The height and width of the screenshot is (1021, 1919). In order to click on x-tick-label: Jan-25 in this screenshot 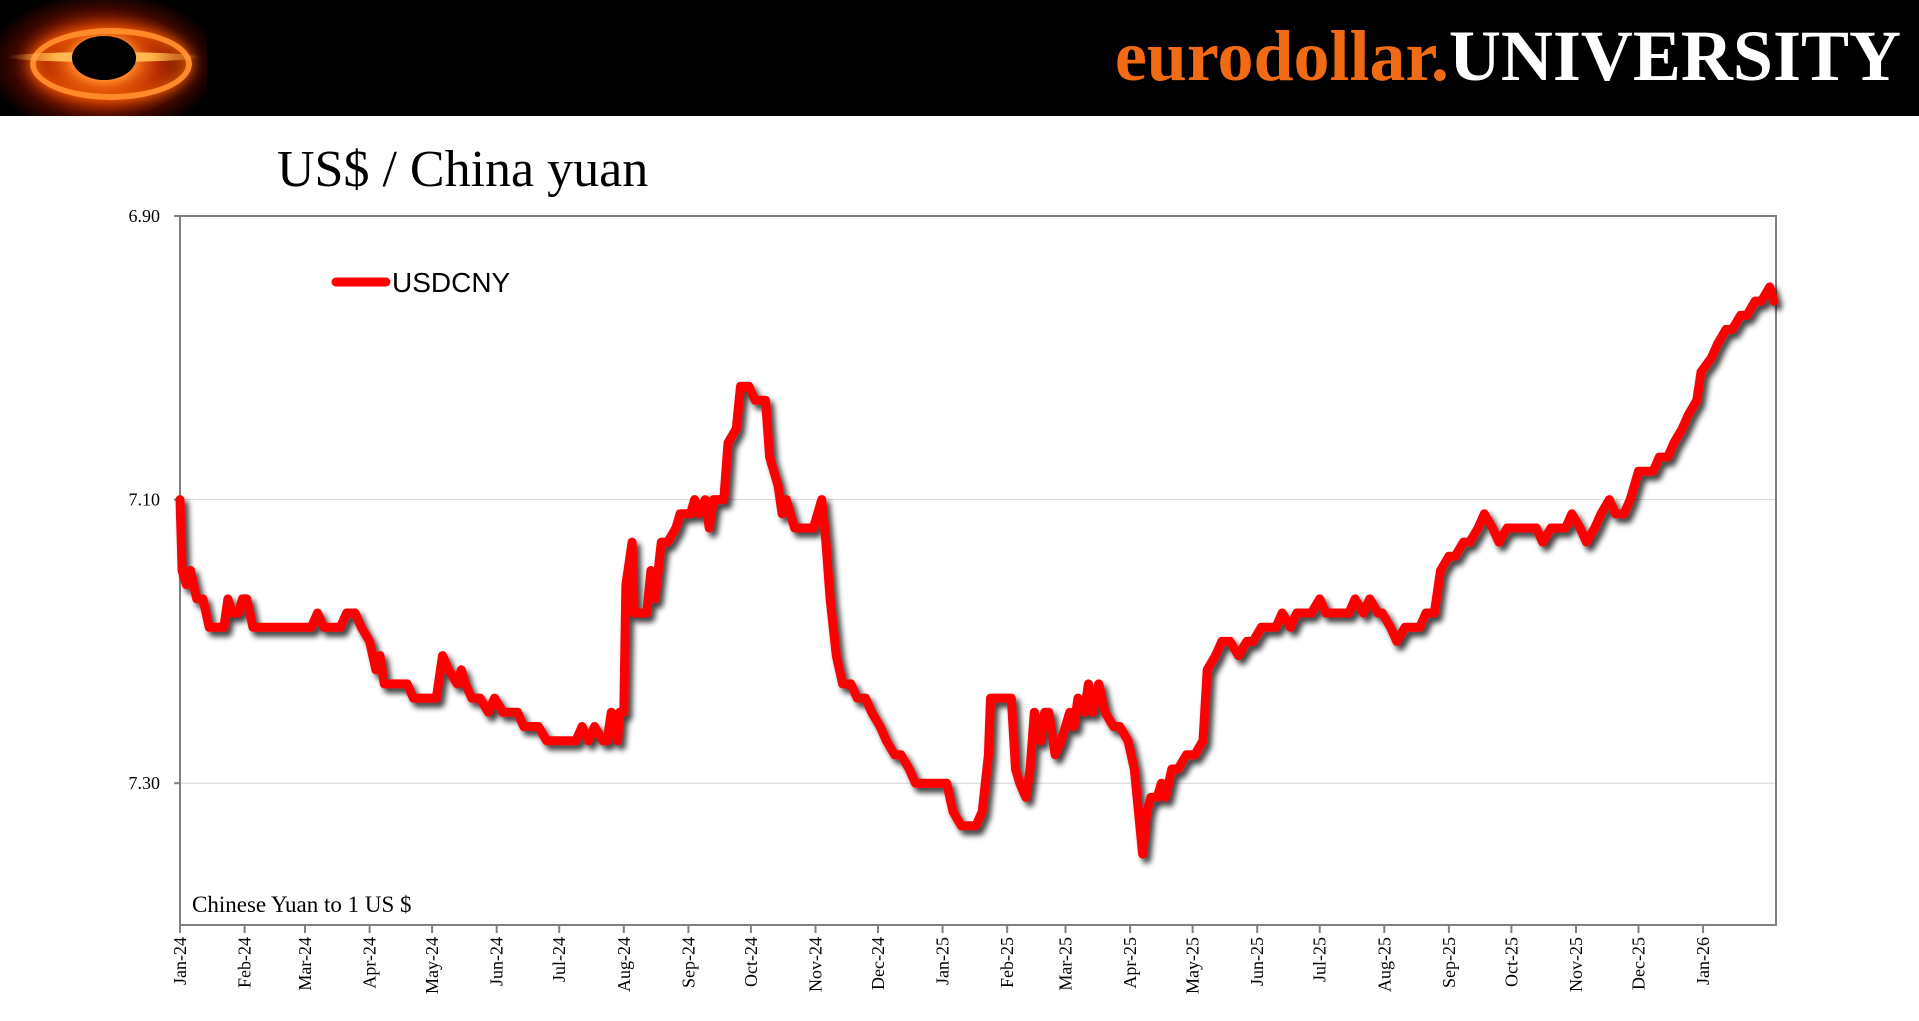, I will do `click(943, 961)`.